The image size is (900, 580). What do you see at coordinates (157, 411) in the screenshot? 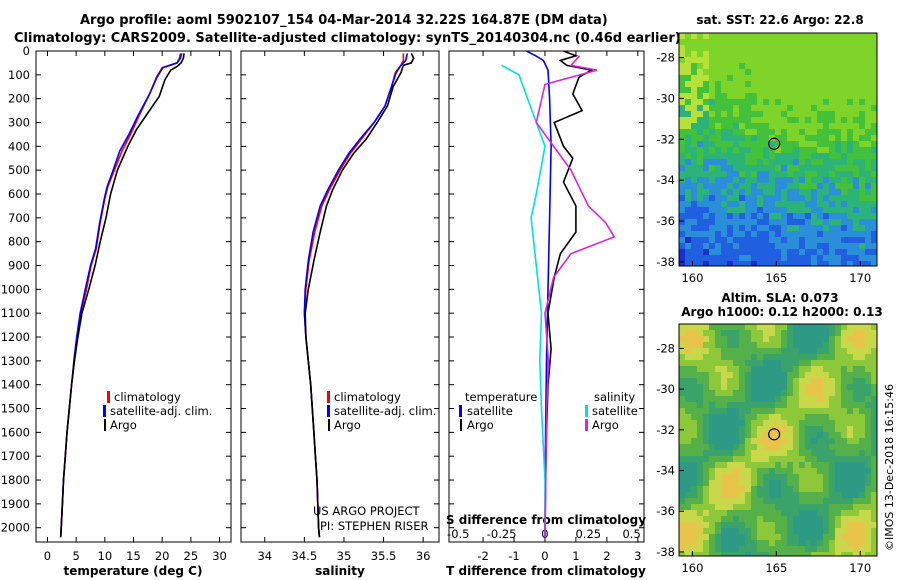
I see `temperature-legend: climatology satellite-adj. clim. Argo` at bounding box center [157, 411].